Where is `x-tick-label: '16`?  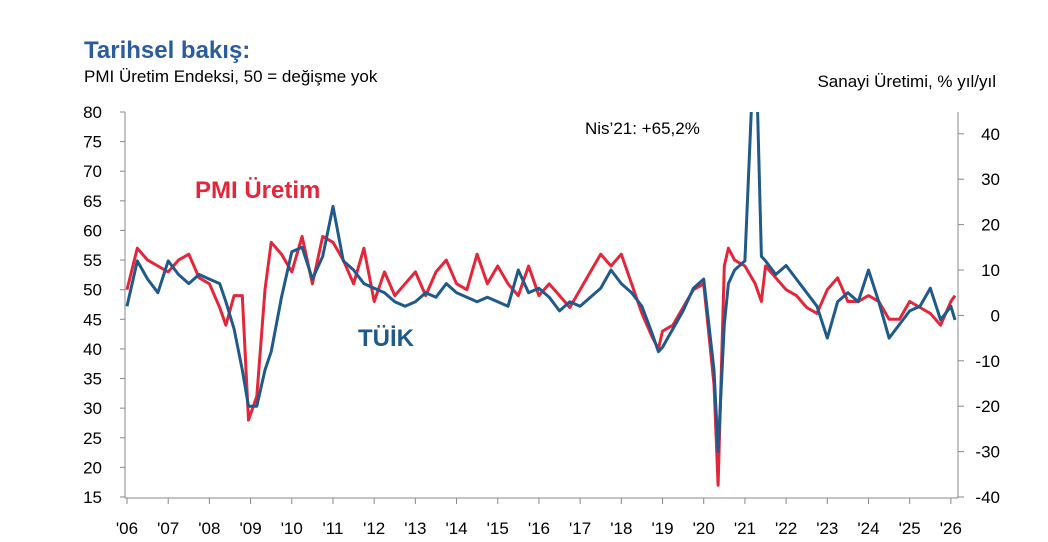
x-tick-label: '16 is located at coordinates (539, 528).